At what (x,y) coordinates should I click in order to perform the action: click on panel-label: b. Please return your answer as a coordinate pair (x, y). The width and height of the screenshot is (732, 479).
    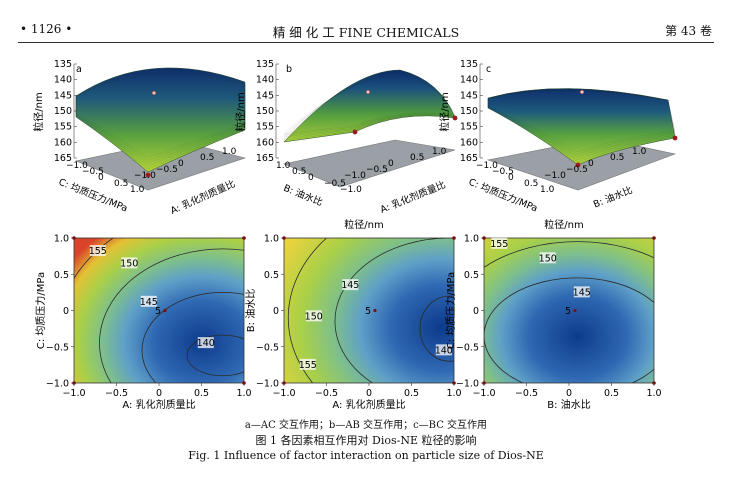
    Looking at the image, I should click on (289, 69).